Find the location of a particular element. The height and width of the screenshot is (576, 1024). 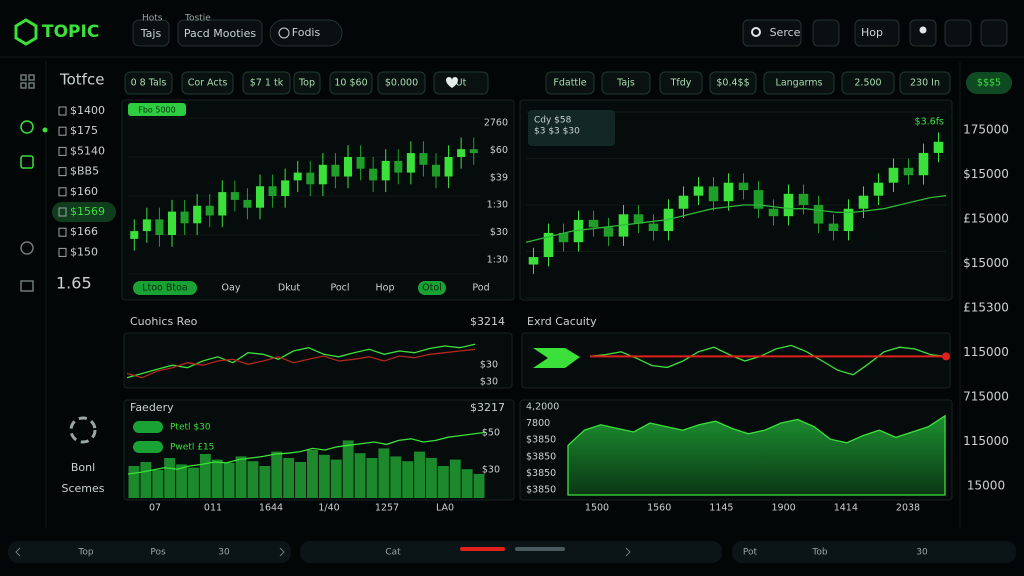

chart-tab: Oay is located at coordinates (231, 288).